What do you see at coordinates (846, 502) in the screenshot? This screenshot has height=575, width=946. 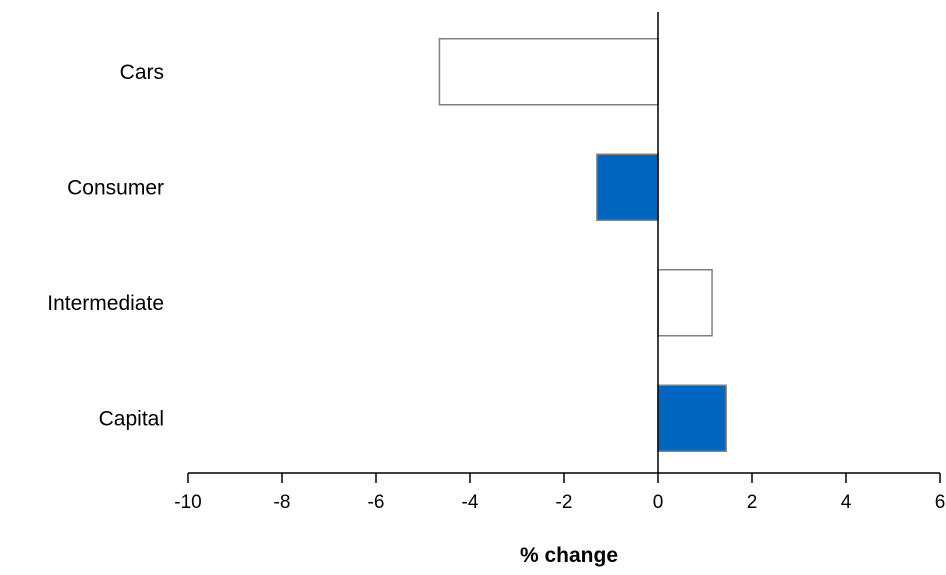 I see `x-tick-label: 4` at bounding box center [846, 502].